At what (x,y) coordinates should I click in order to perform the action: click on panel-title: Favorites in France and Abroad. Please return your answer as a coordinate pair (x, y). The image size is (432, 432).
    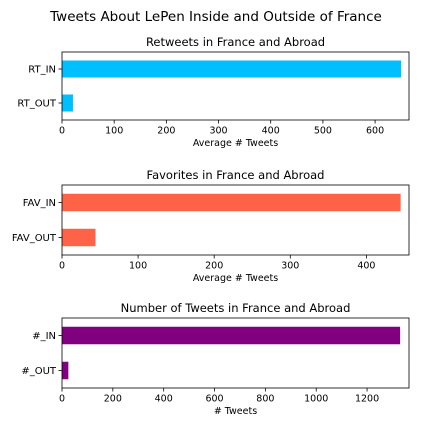
    Looking at the image, I should click on (236, 175).